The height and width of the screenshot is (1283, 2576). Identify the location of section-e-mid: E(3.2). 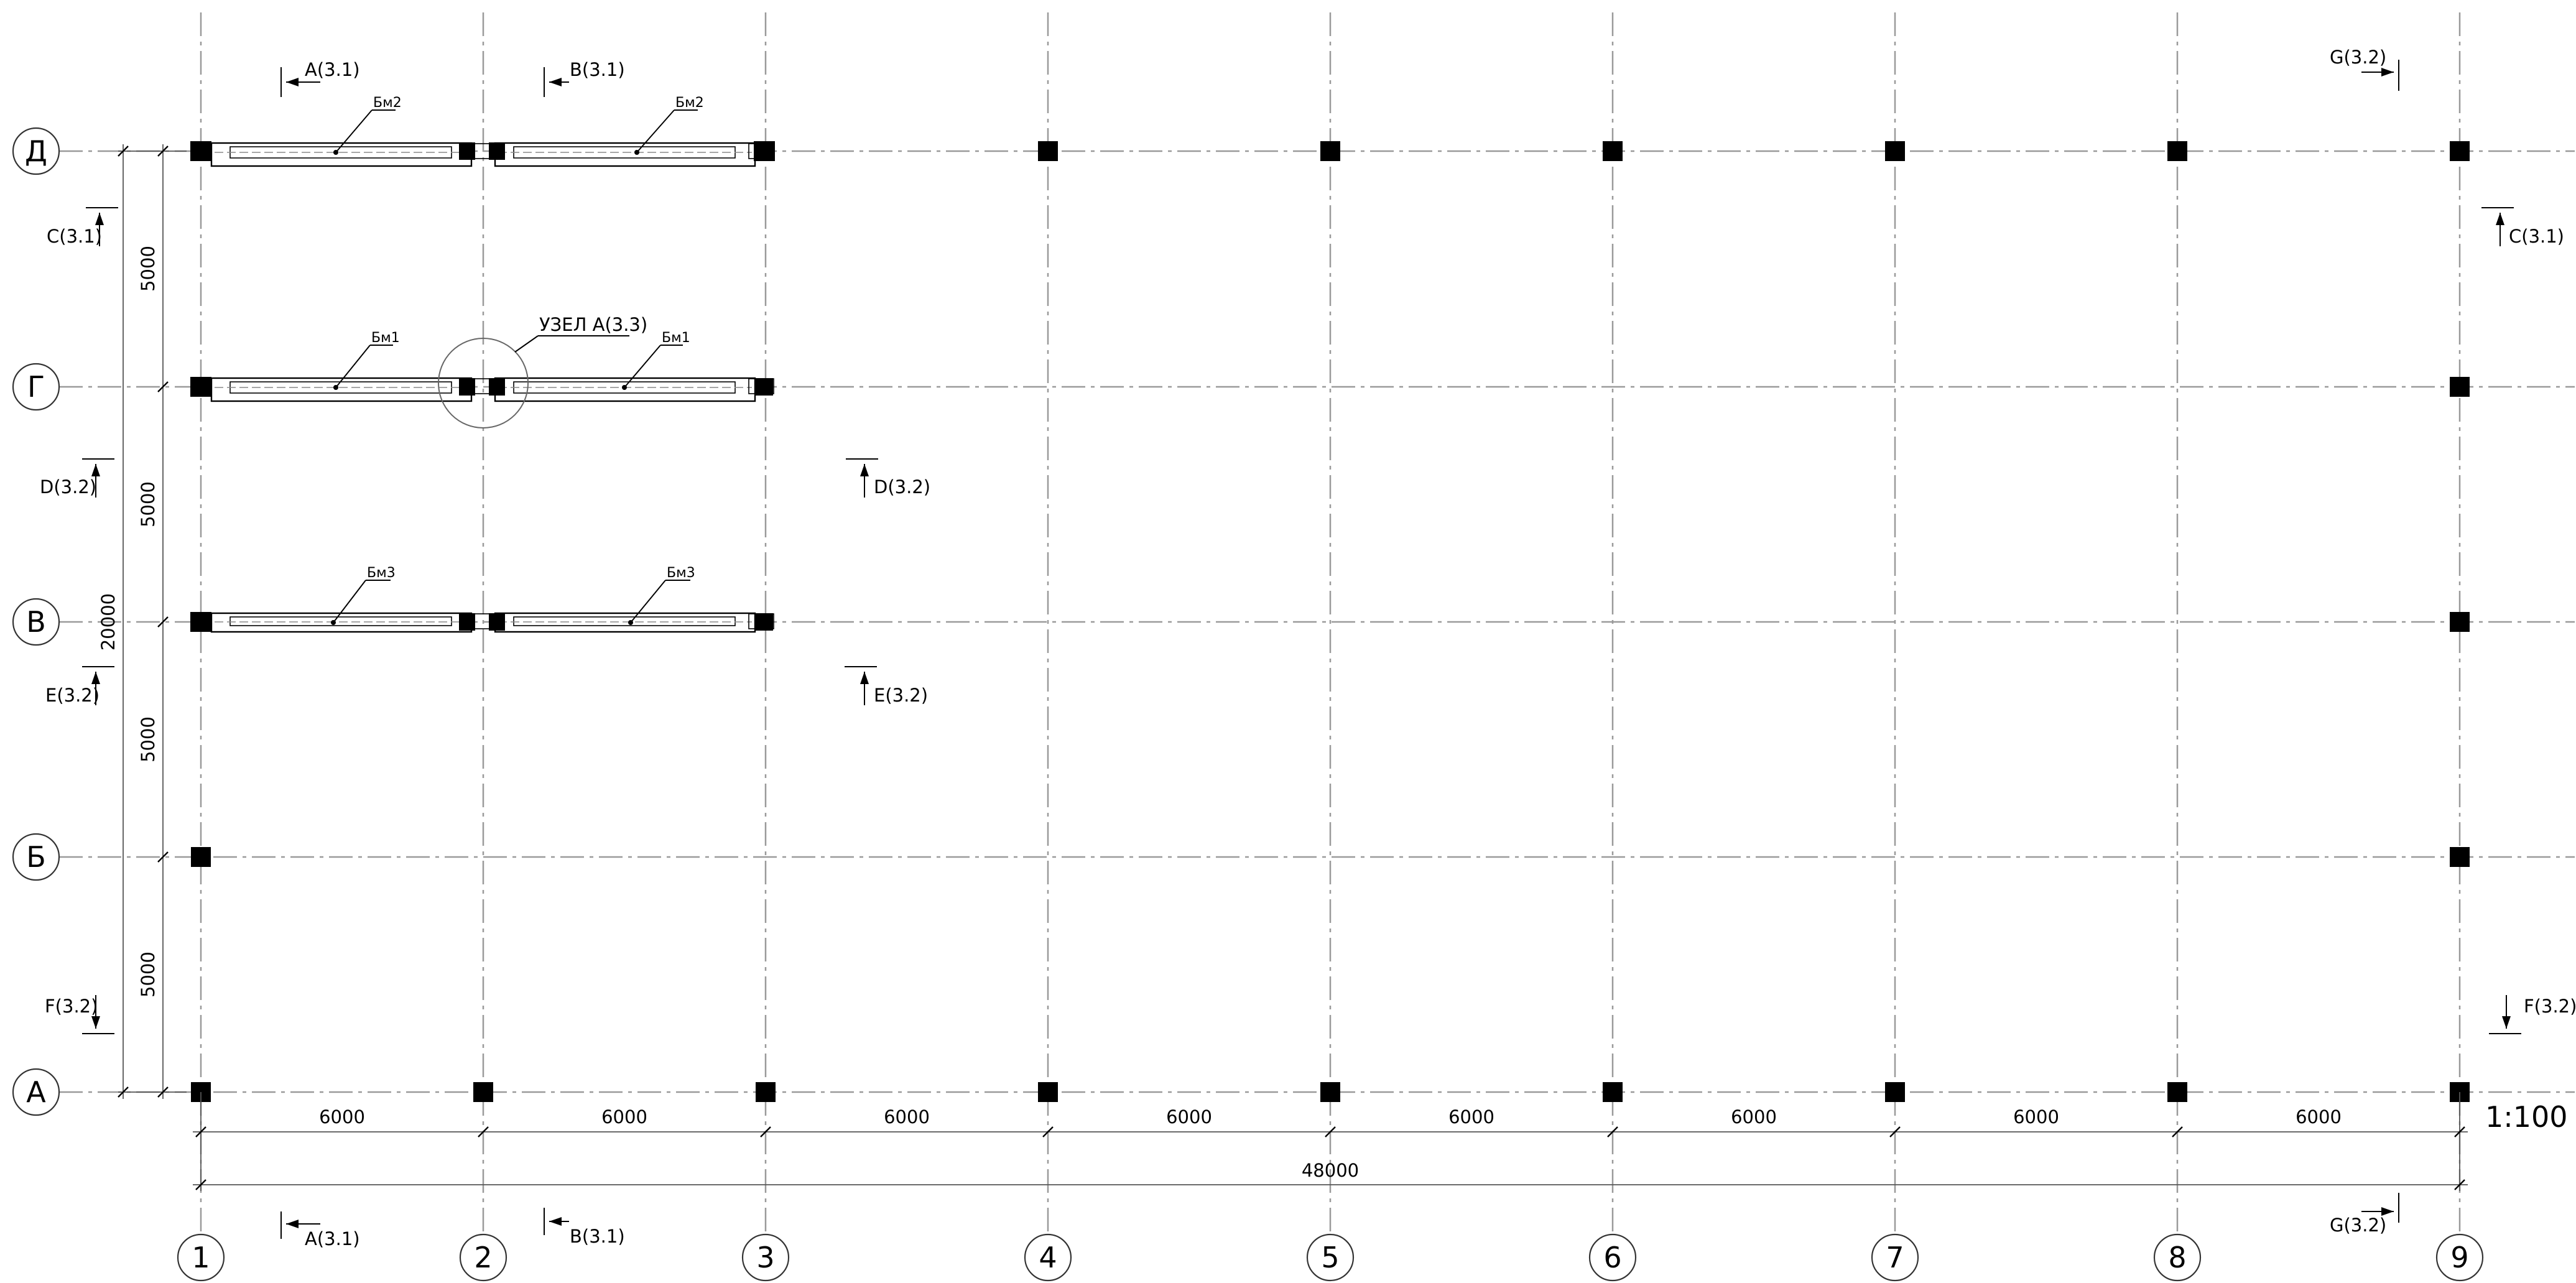
(886, 686).